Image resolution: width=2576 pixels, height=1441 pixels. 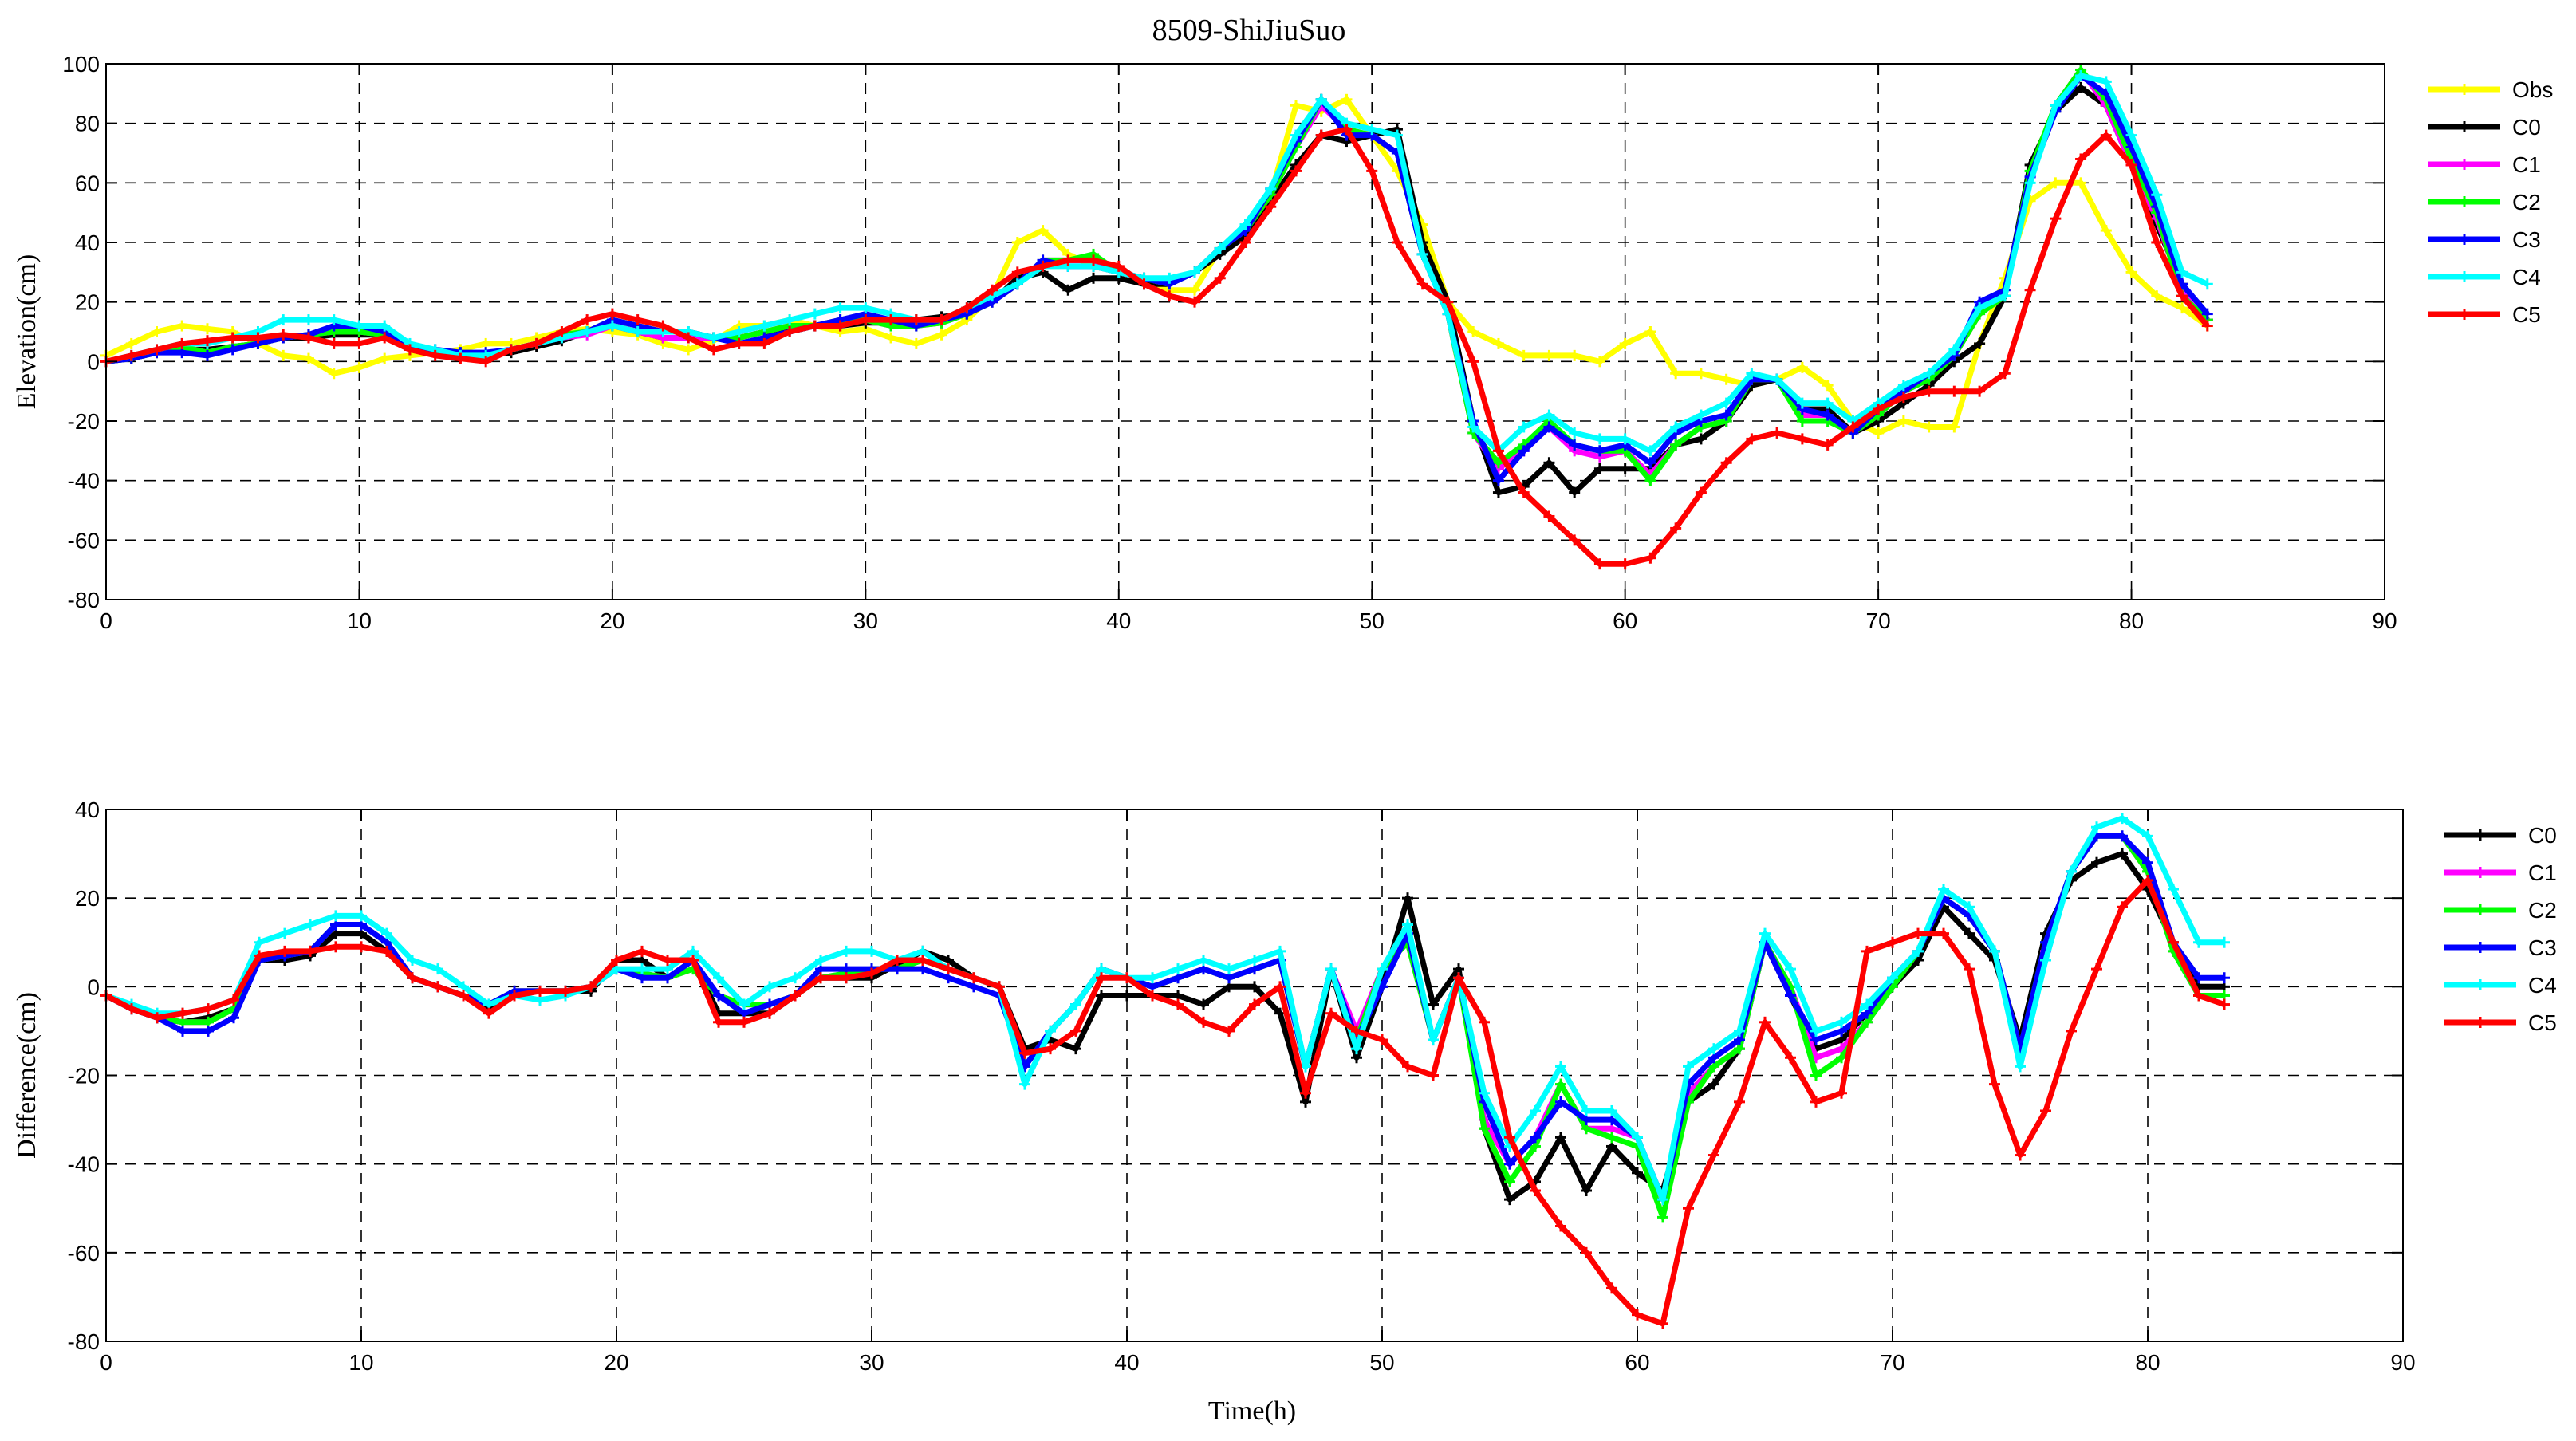 I want to click on legend: C0 C1 C2 C3 C4 C5, so click(x=2508, y=931).